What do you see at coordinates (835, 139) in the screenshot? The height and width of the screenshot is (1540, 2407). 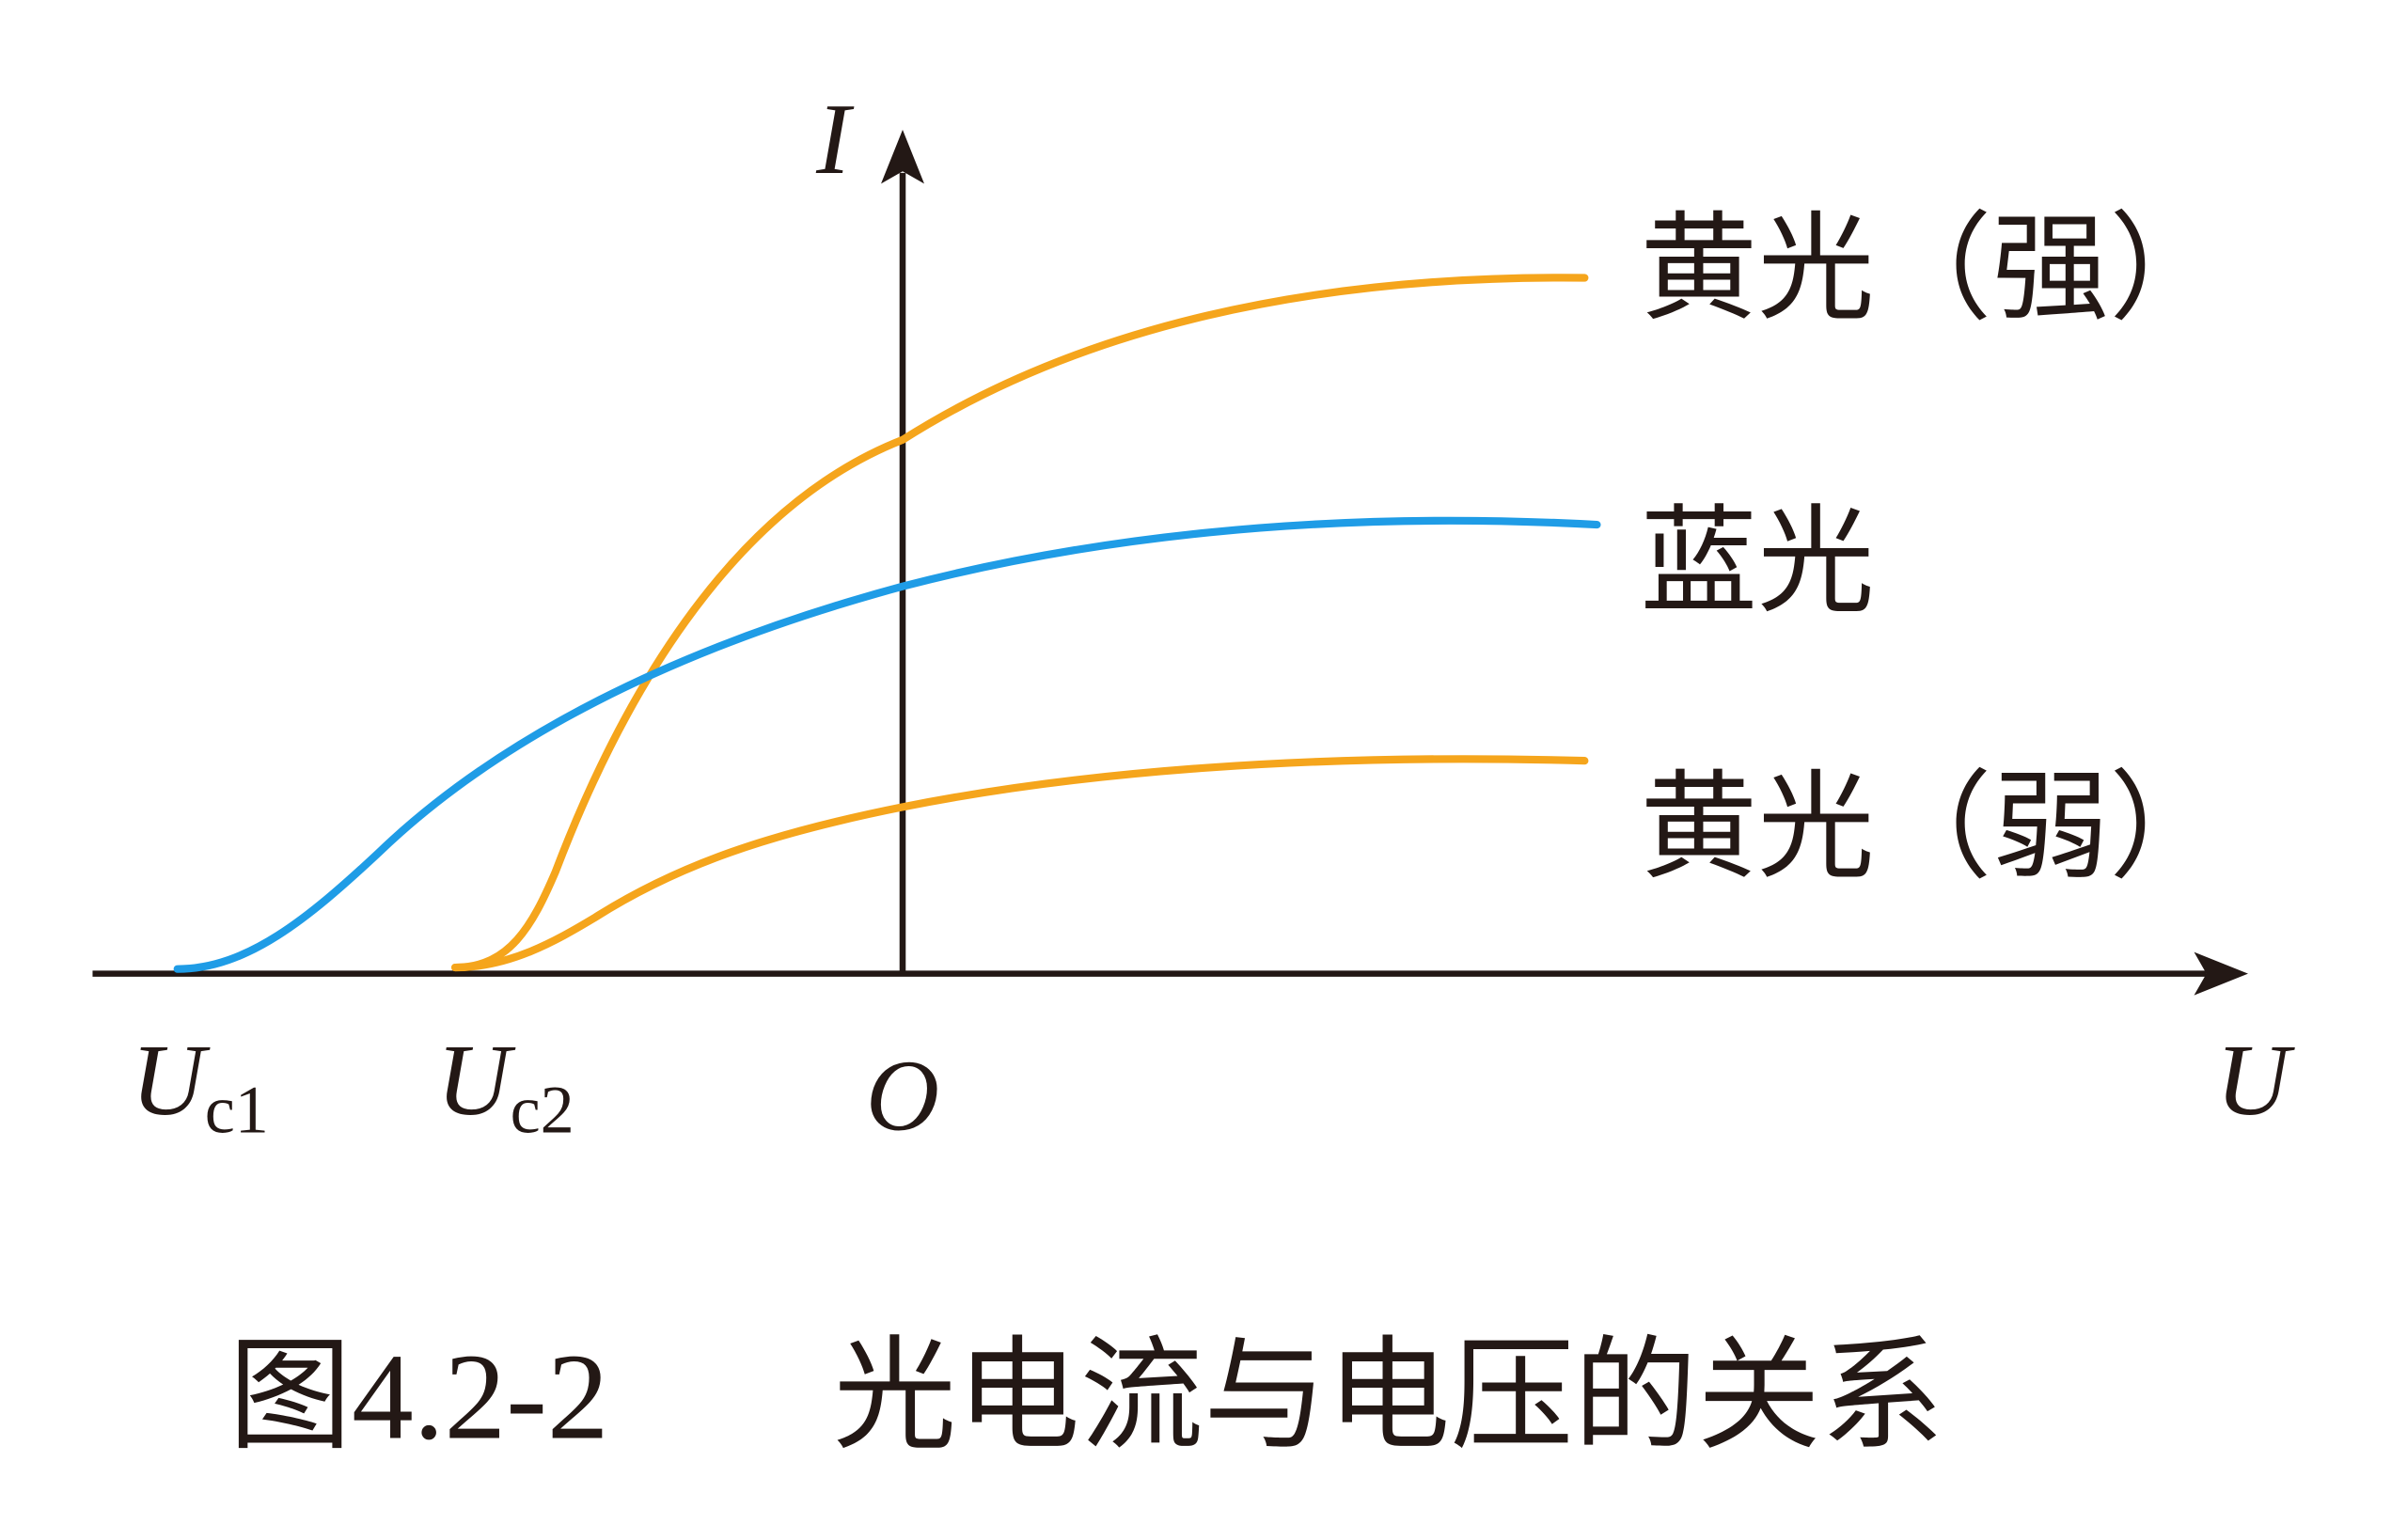 I see `y-axis-label: I` at bounding box center [835, 139].